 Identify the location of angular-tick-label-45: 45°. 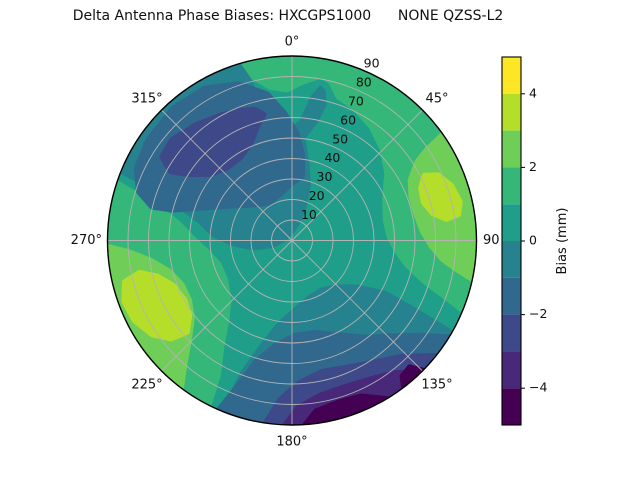
(436, 99).